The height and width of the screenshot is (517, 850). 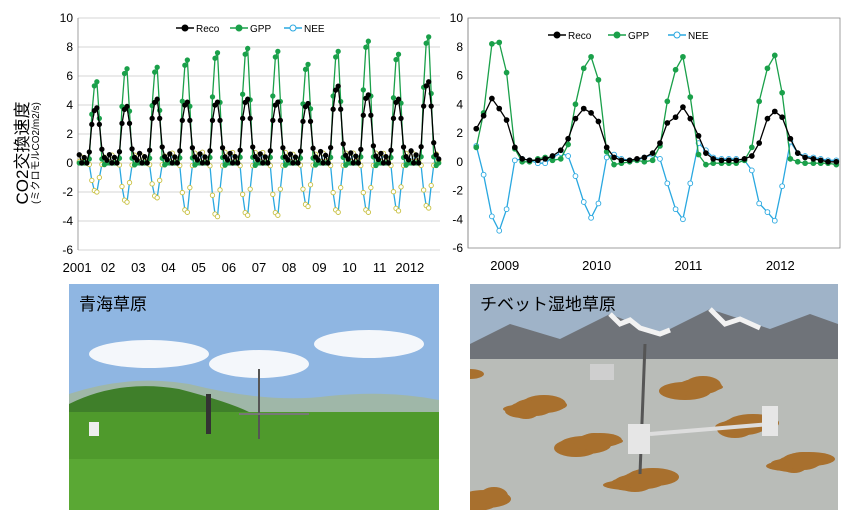 What do you see at coordinates (94, 429) in the screenshot?
I see `instrument-box` at bounding box center [94, 429].